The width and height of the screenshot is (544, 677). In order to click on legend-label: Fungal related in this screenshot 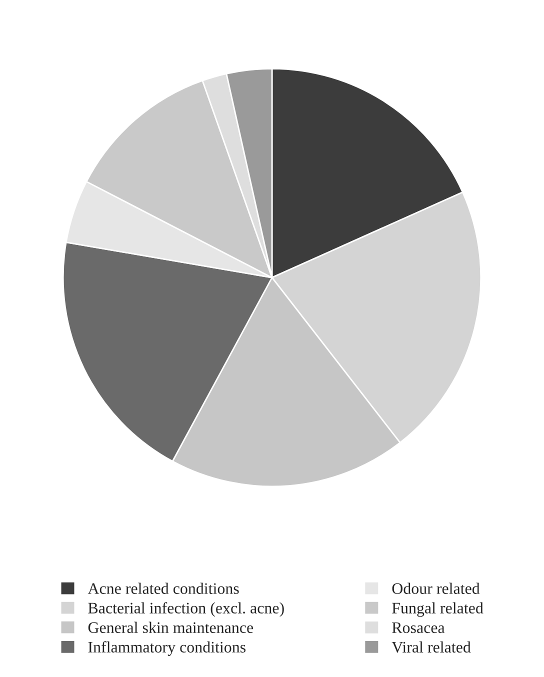, I will do `click(438, 609)`.